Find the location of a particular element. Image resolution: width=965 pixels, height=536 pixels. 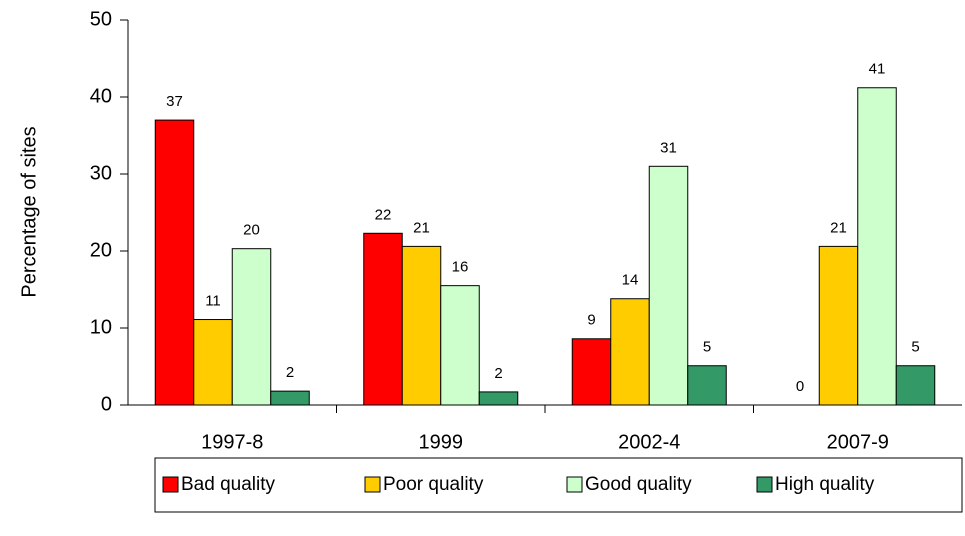

value-label: 20 is located at coordinates (251, 230).